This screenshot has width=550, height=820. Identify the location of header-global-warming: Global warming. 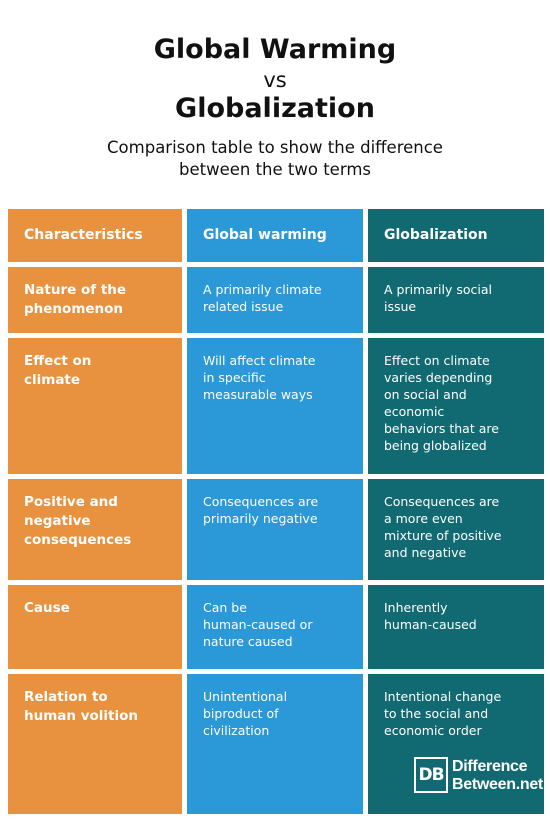
(275, 235).